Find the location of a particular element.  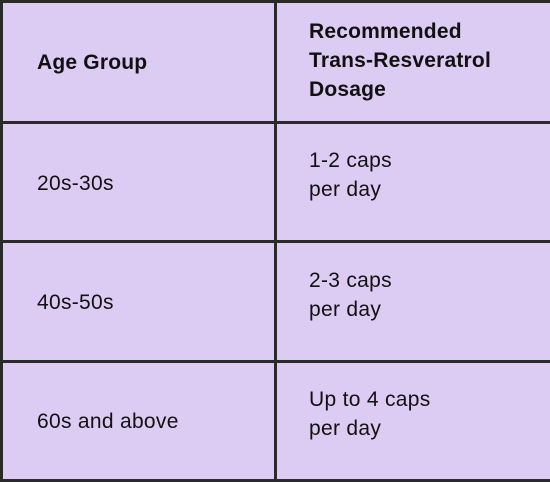

header-dosage-line-1: Recommended is located at coordinates (385, 31).